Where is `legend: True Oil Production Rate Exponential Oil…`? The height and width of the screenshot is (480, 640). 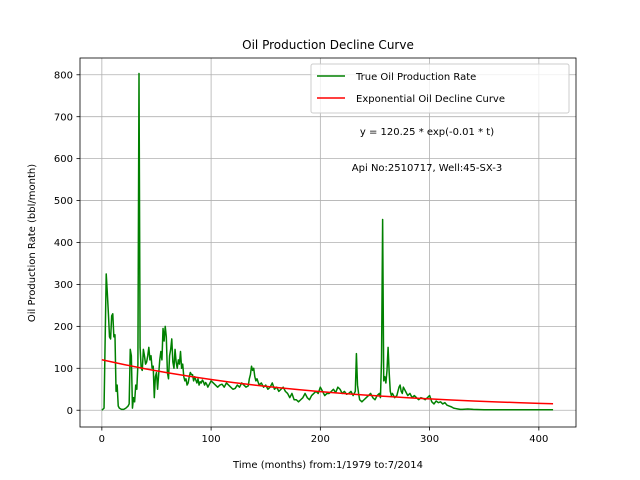
legend: True Oil Production Rate Exponential Oil… is located at coordinates (440, 88).